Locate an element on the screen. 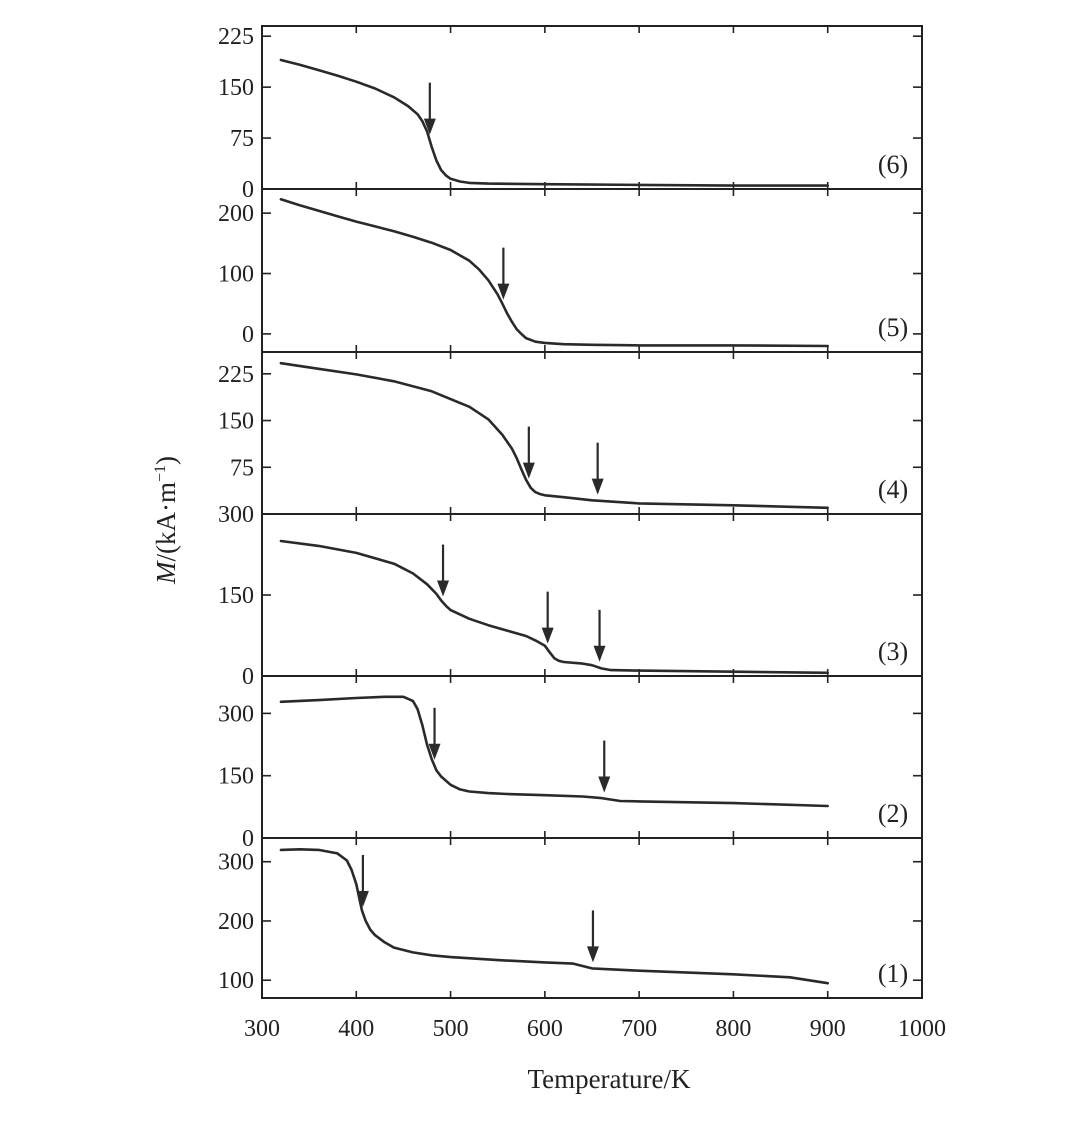  x-tick-label: 400 is located at coordinates (356, 1029).